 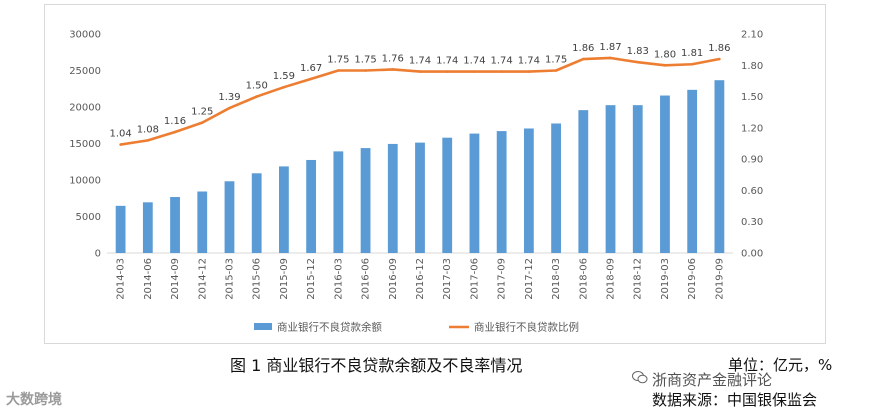 What do you see at coordinates (735, 400) in the screenshot?
I see `source-label: 数据来源：中国银保监会` at bounding box center [735, 400].